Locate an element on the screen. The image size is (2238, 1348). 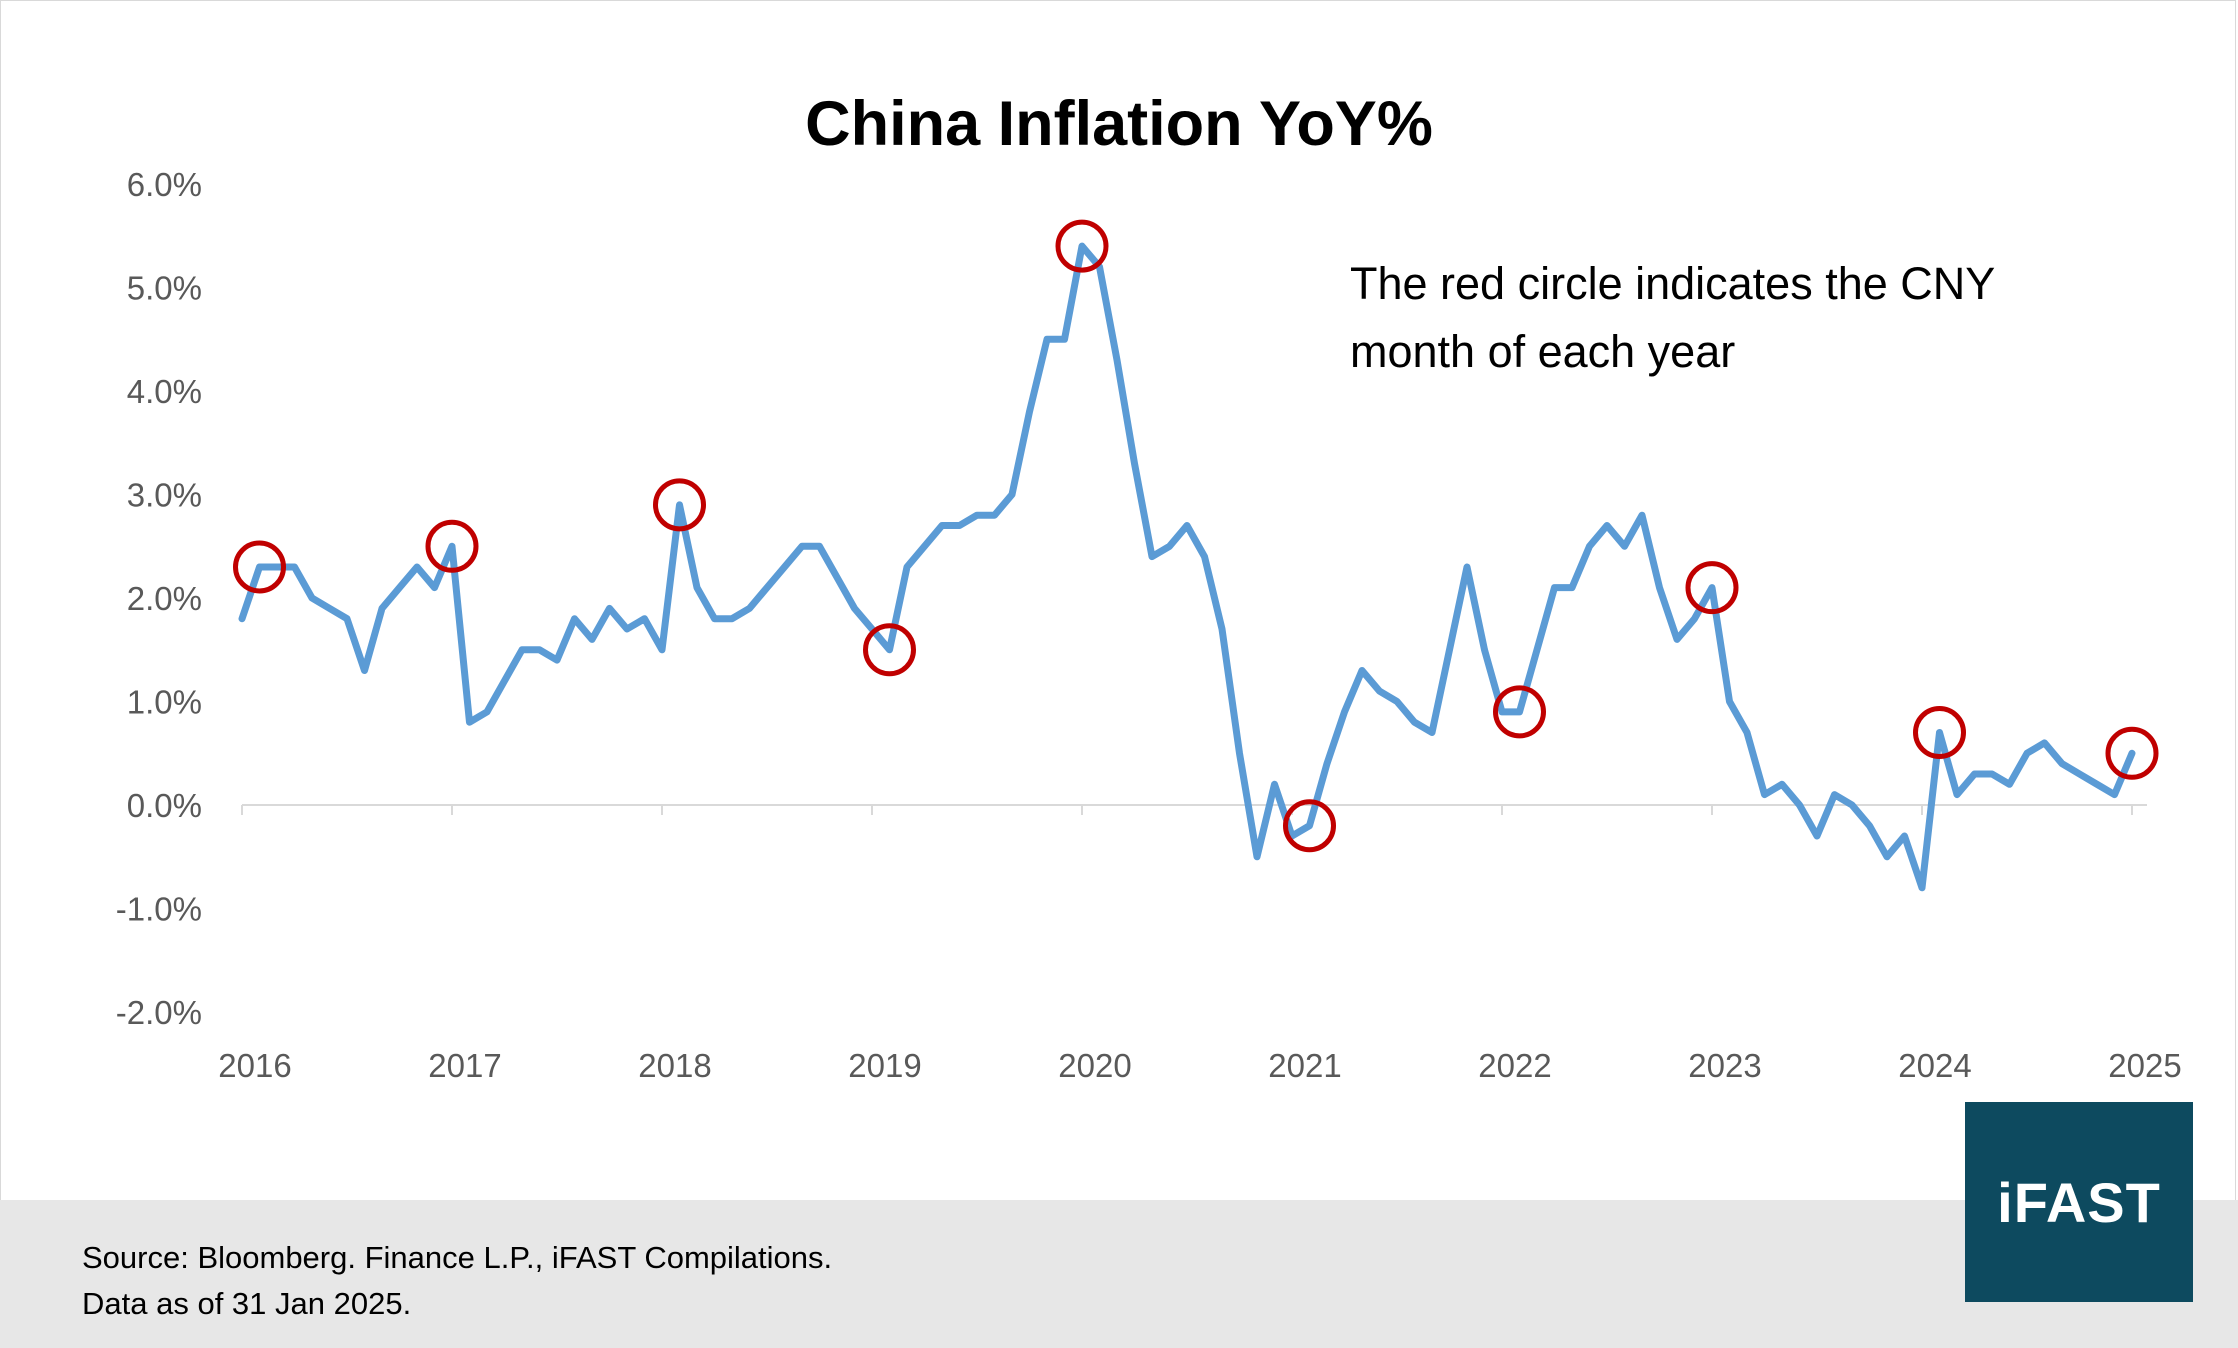
date-note: Data as of 31 Jan 2025. is located at coordinates (247, 1303).